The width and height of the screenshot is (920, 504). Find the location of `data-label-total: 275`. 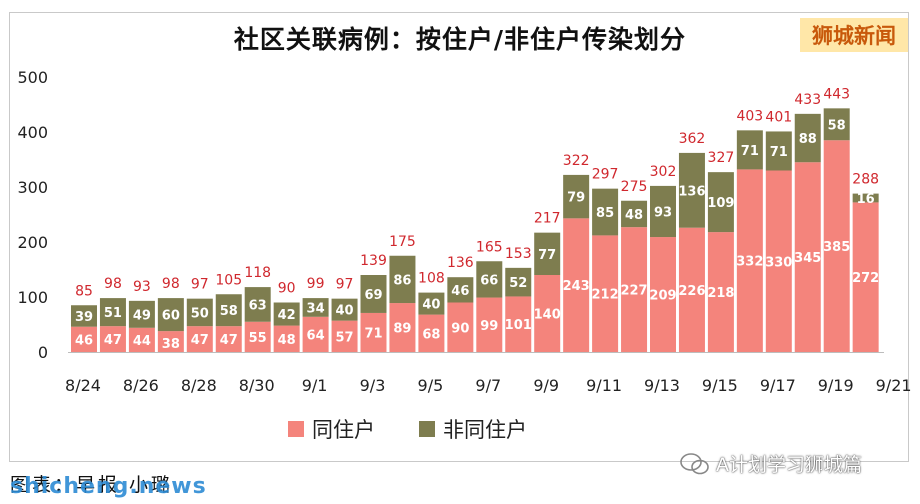

data-label-total: 275 is located at coordinates (634, 187).